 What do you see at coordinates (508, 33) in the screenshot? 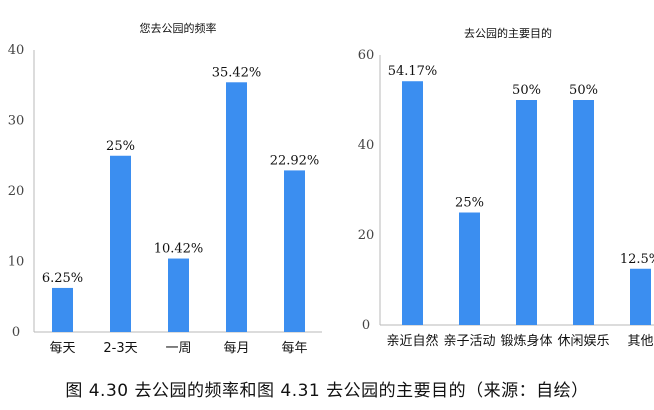
I see `chart-purpose-title: 去公园的主要目的` at bounding box center [508, 33].